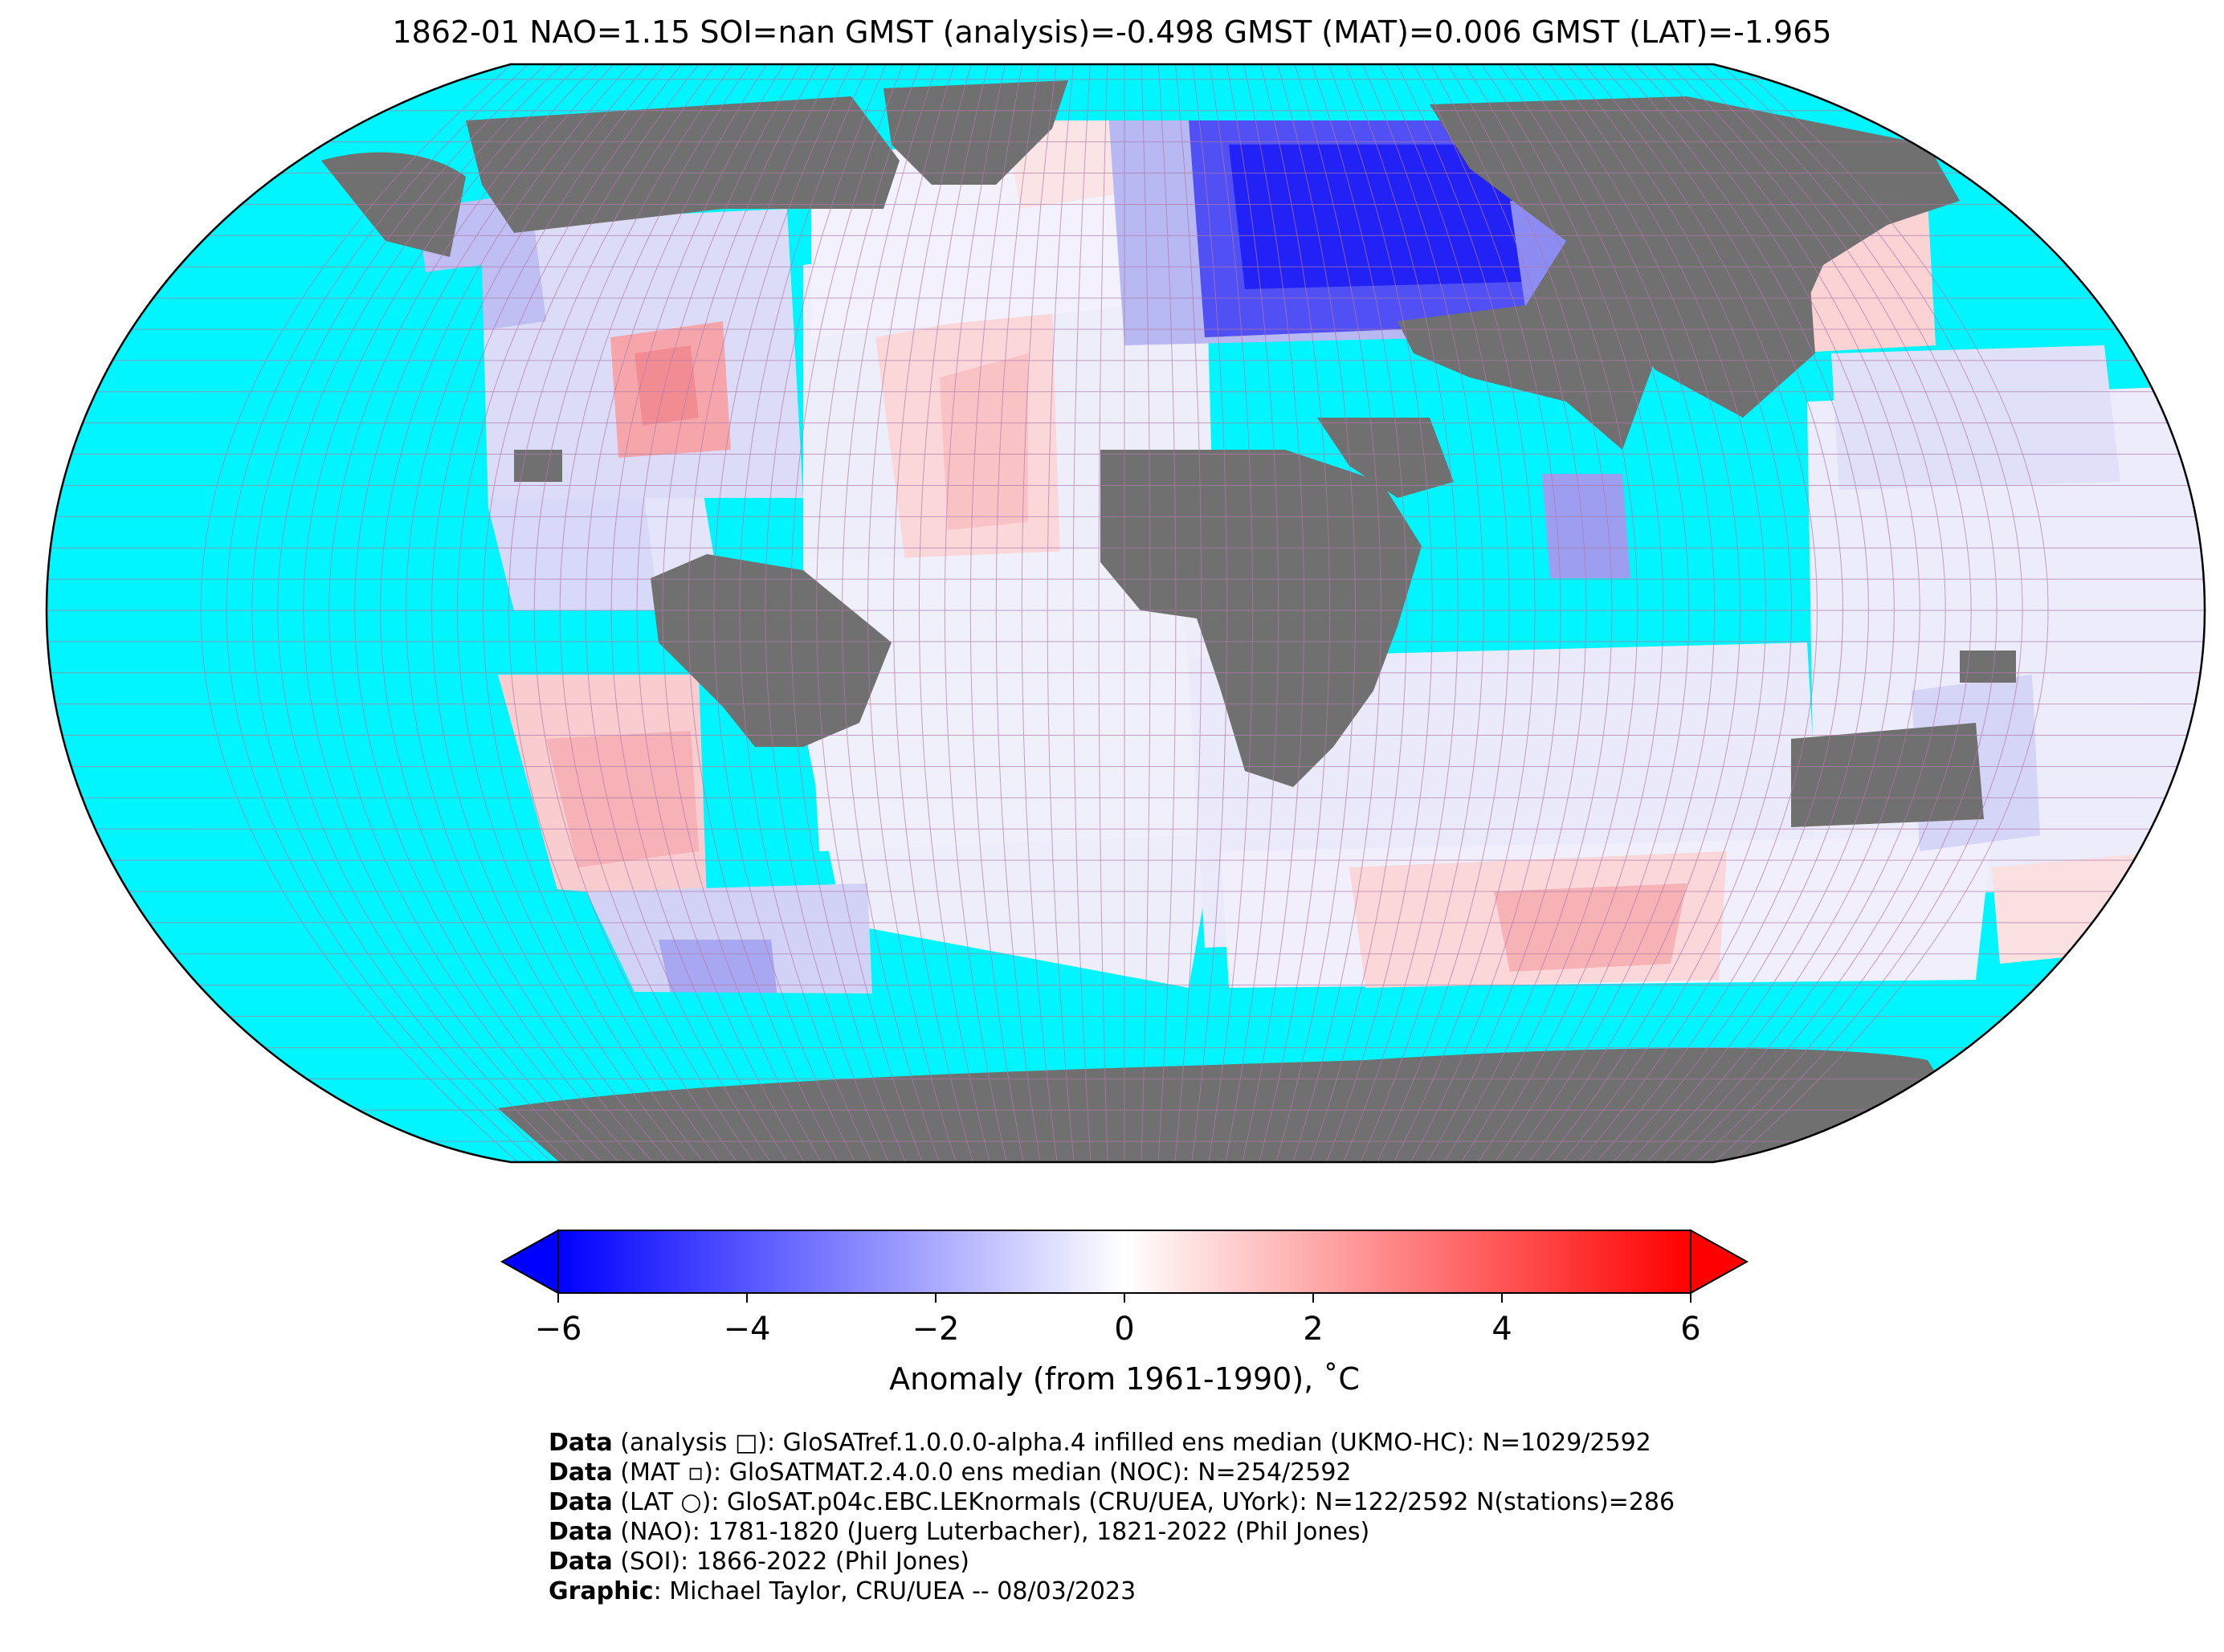 This screenshot has height=1652, width=2224. Describe the element at coordinates (570, 546) in the screenshot. I see `anomaly-central-america` at that location.